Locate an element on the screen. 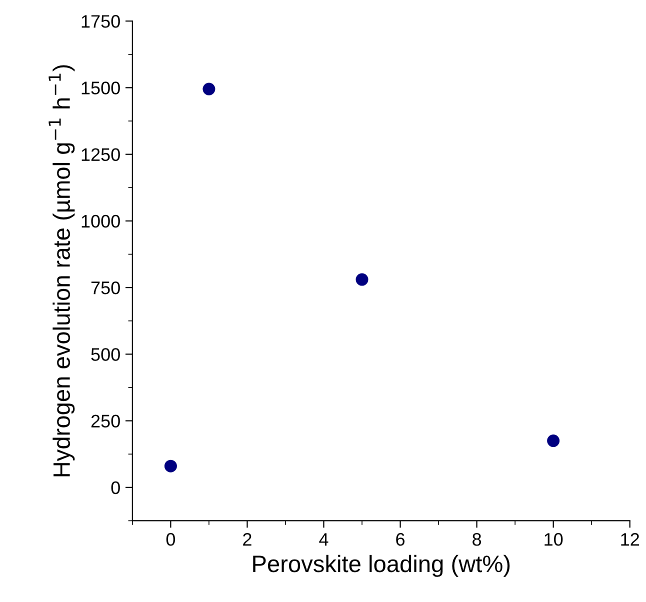 The width and height of the screenshot is (646, 602). y-tick-label: 0 is located at coordinates (115, 487).